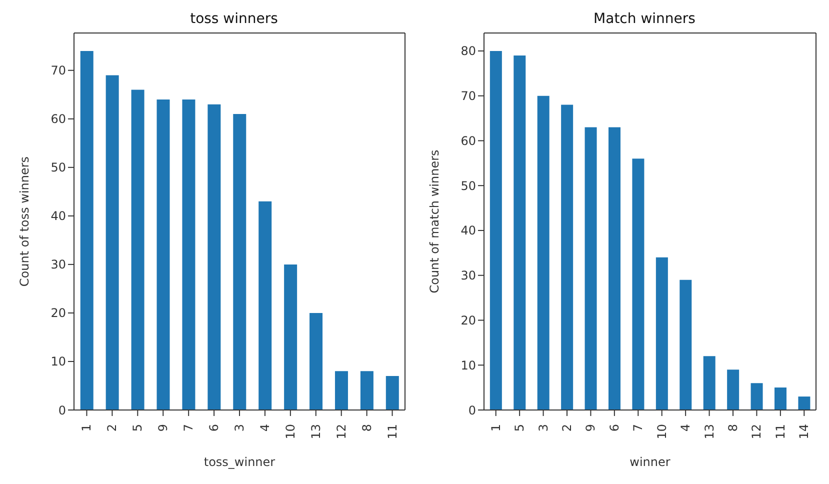 This screenshot has width=829, height=484. I want to click on x-axis-title: toss_winner, so click(240, 462).